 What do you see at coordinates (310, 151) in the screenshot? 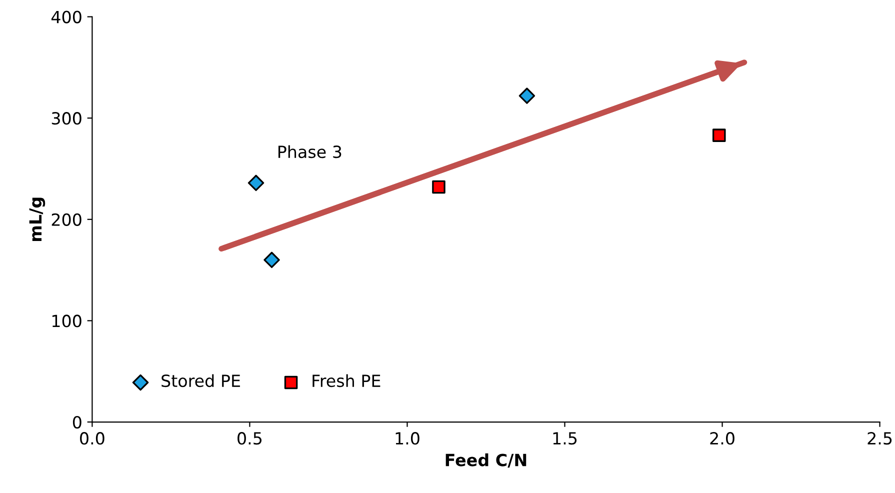
I see `annotation: Phase 3` at bounding box center [310, 151].